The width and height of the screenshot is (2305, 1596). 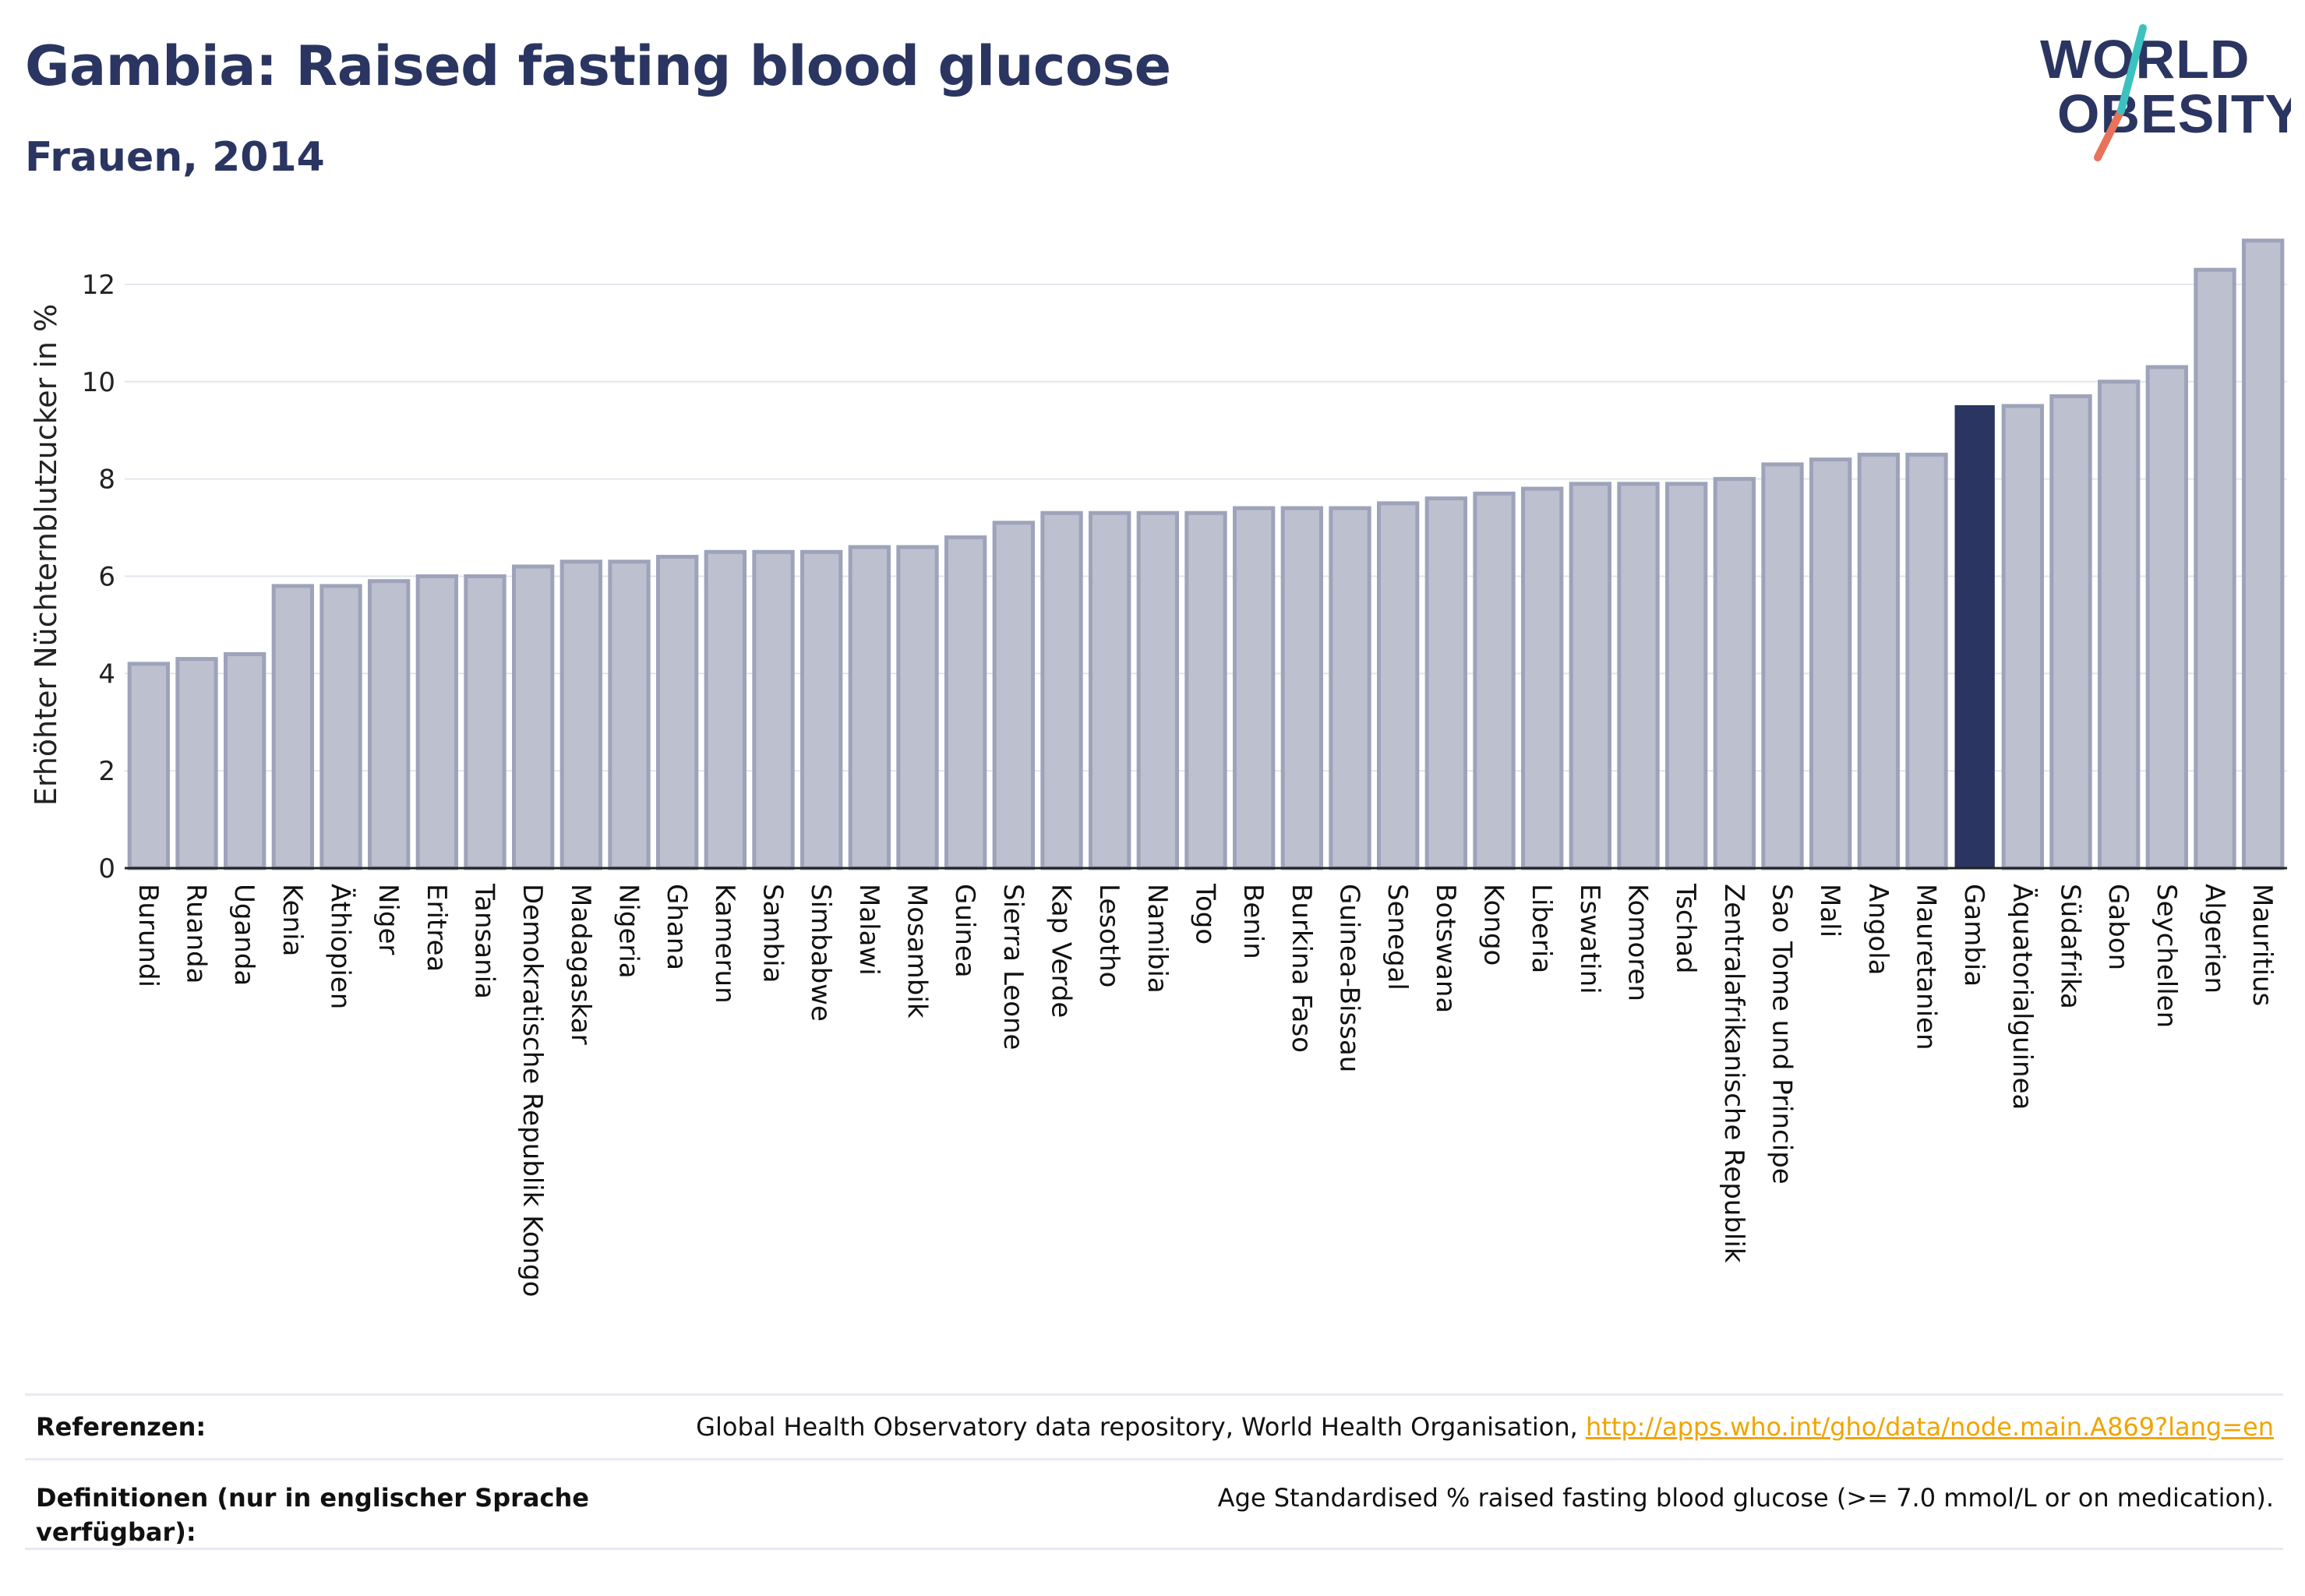 I want to click on x-tick-label: Kap Verde, so click(x=1061, y=951).